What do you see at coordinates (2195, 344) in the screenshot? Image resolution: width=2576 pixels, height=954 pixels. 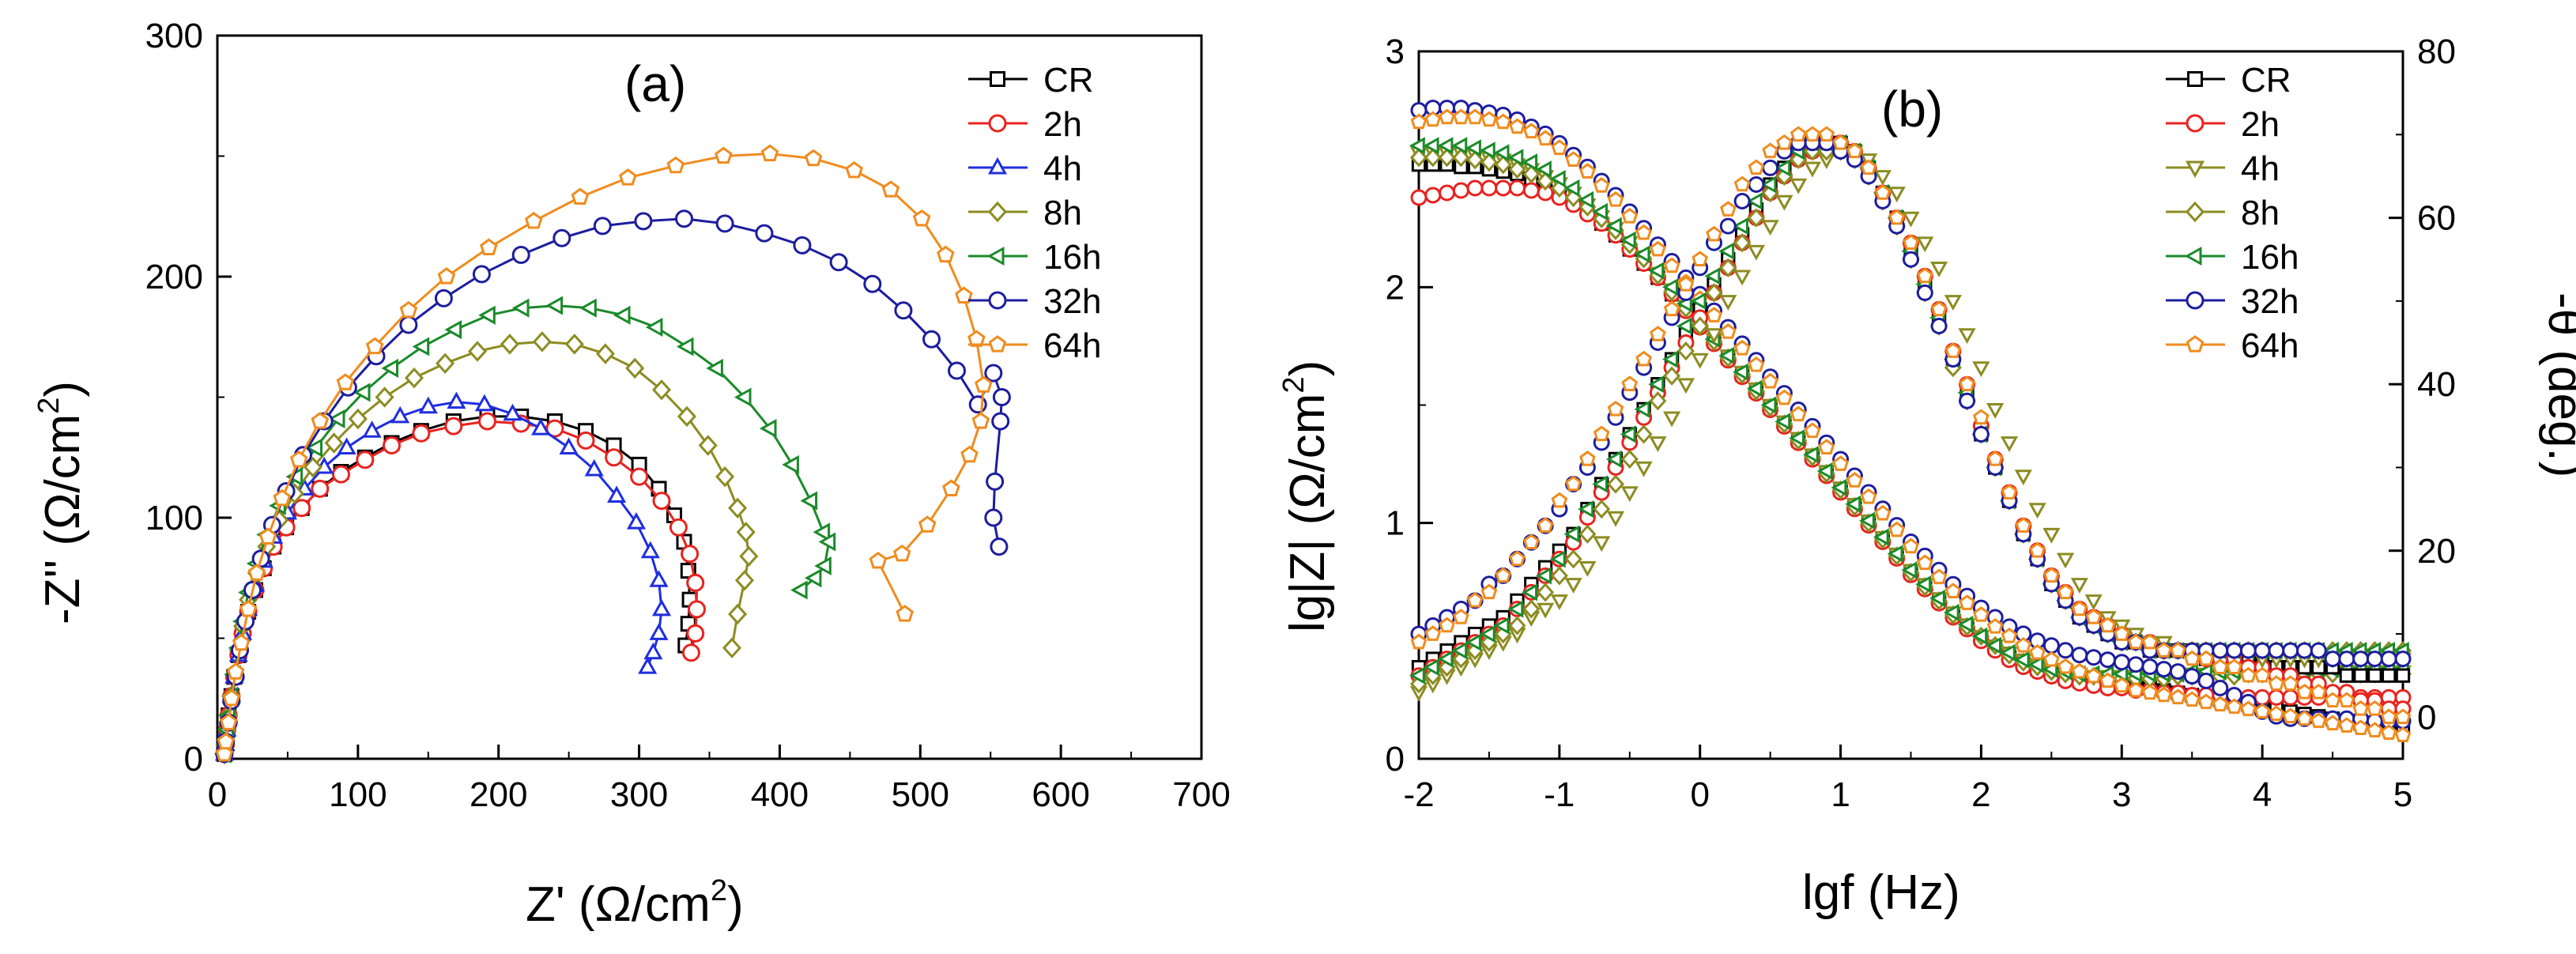 I see `legend-marker` at bounding box center [2195, 344].